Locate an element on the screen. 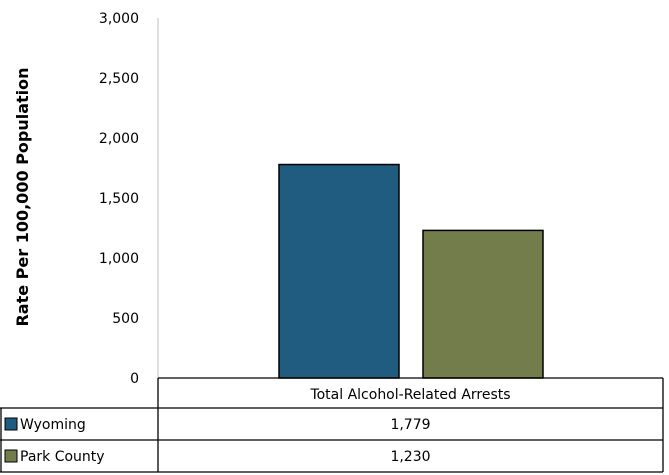  data-label-park-county: 1,230 is located at coordinates (410, 457).